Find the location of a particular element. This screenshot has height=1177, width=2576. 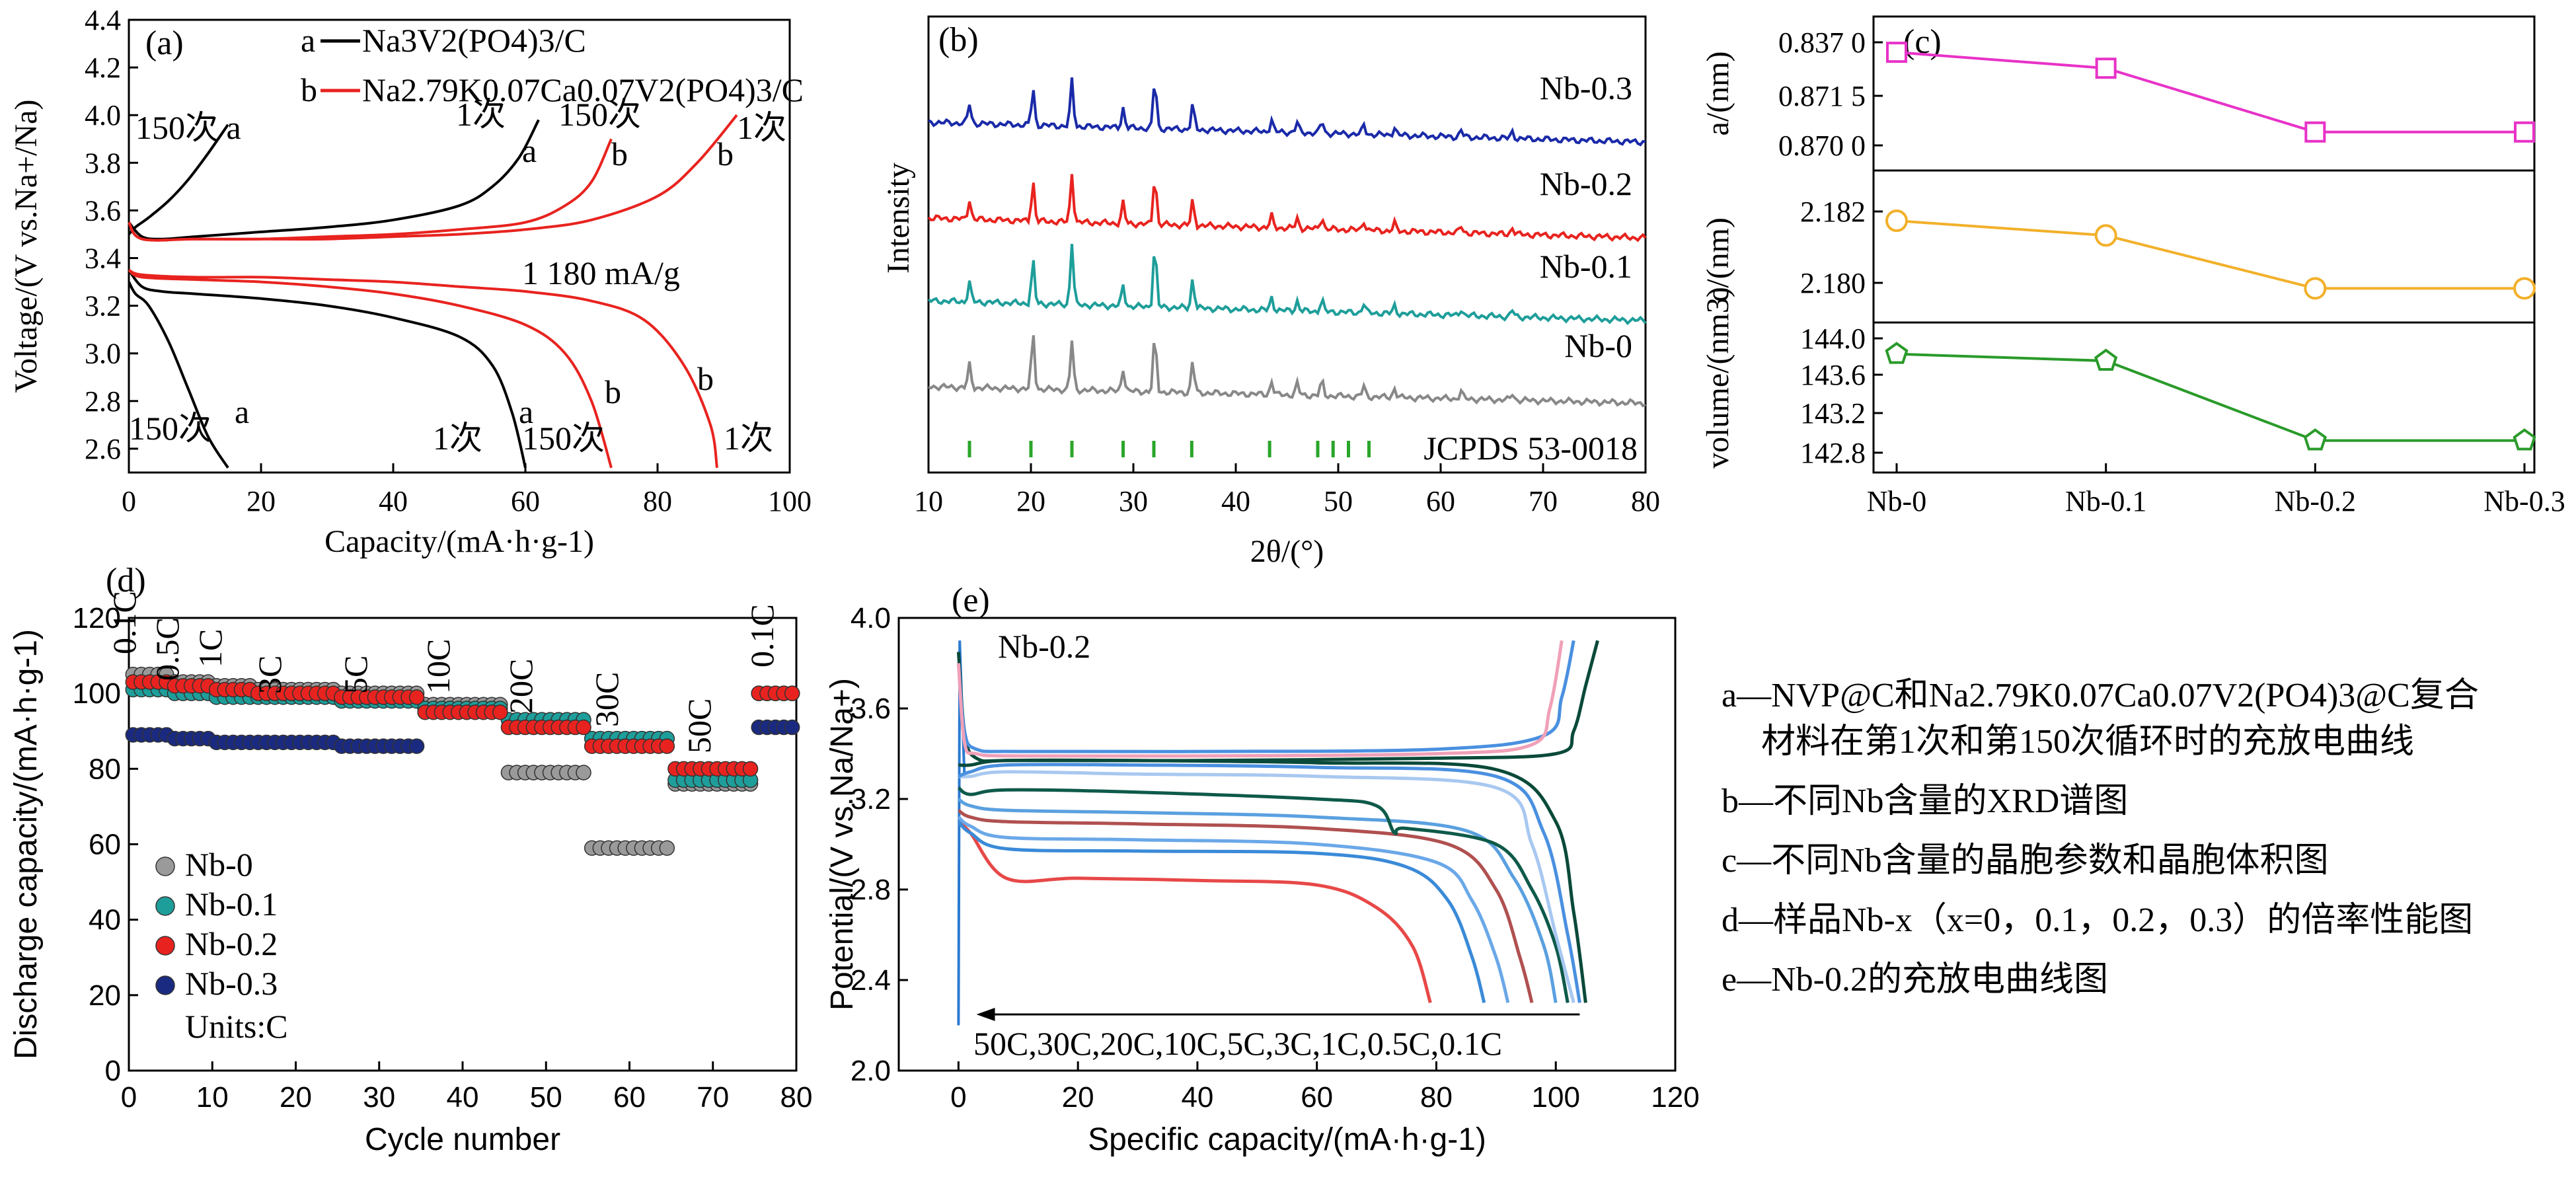

d-rate-label: 10C is located at coordinates (439, 666).